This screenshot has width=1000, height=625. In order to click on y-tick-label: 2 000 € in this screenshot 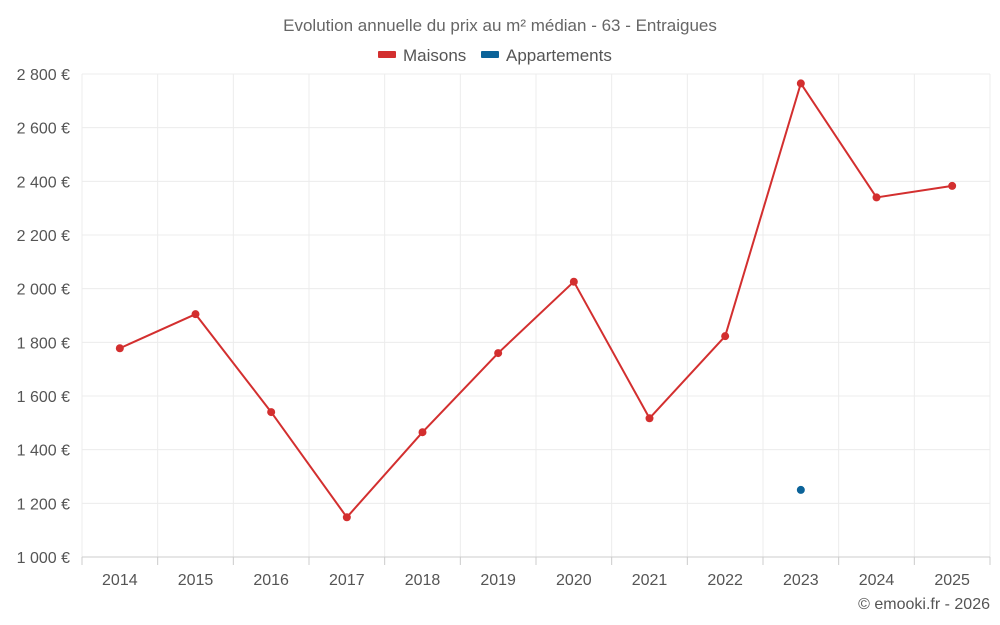, I will do `click(43, 290)`.